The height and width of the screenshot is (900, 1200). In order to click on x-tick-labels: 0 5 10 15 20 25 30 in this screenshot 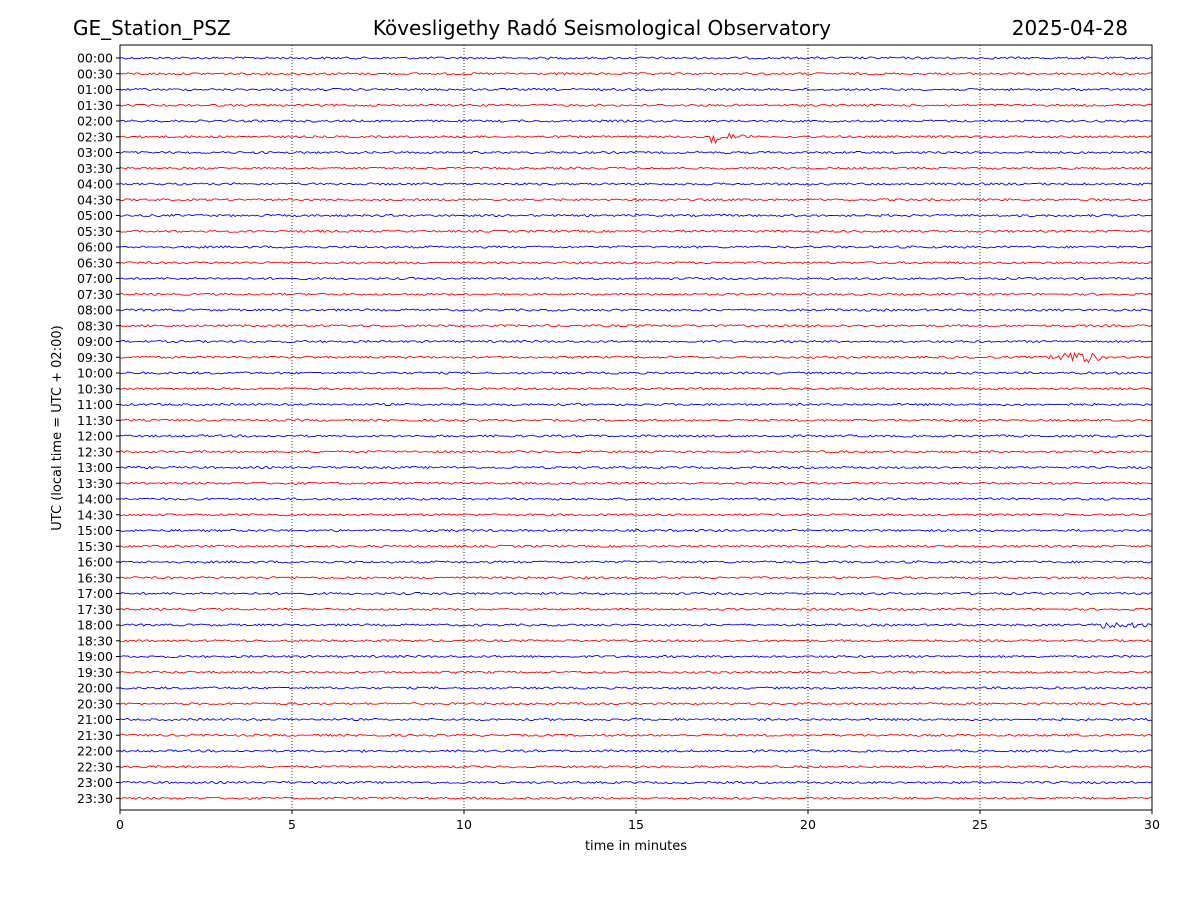, I will do `click(638, 821)`.